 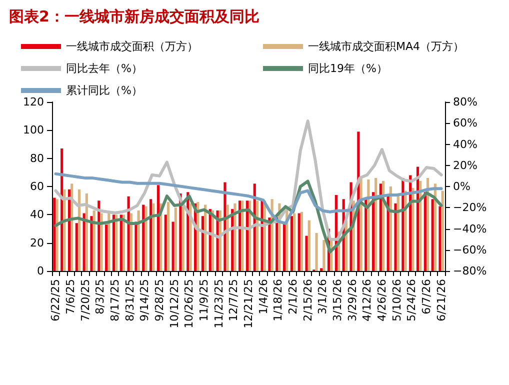 What do you see at coordinates (307, 300) in the screenshot?
I see `x-tick-label: 2/15/26` at bounding box center [307, 300].